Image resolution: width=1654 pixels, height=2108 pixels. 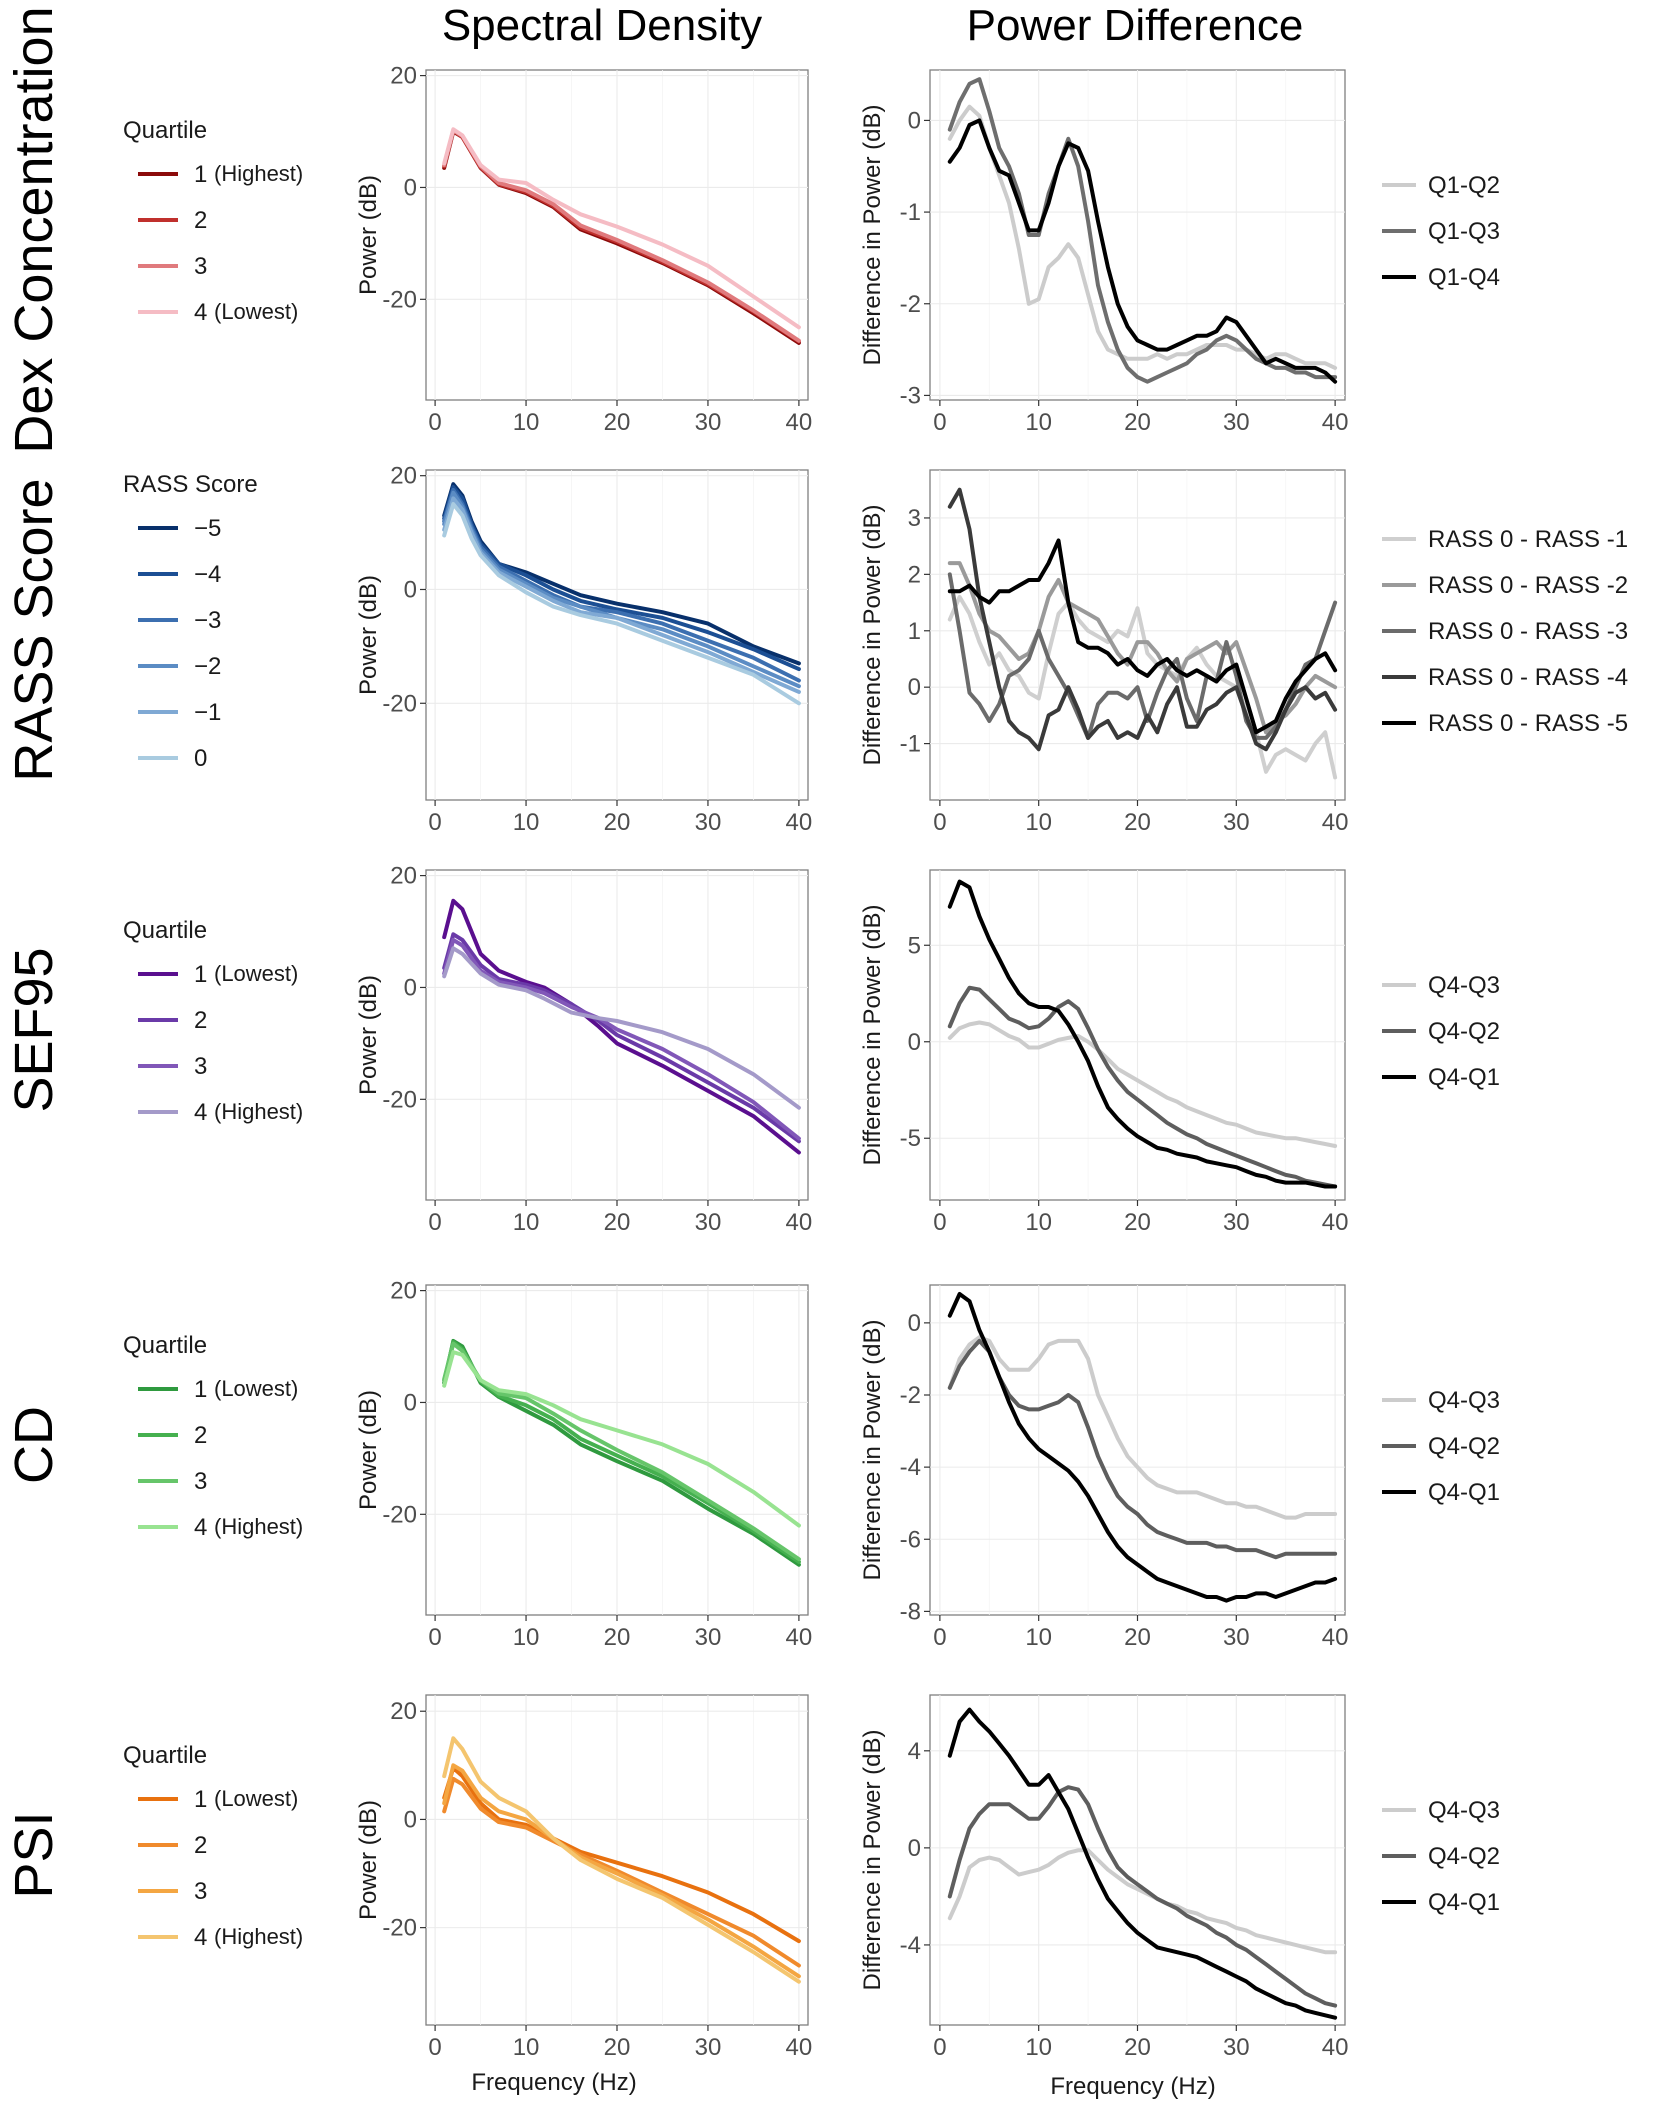 What do you see at coordinates (190, 484) in the screenshot?
I see `legend-title: RASS Score` at bounding box center [190, 484].